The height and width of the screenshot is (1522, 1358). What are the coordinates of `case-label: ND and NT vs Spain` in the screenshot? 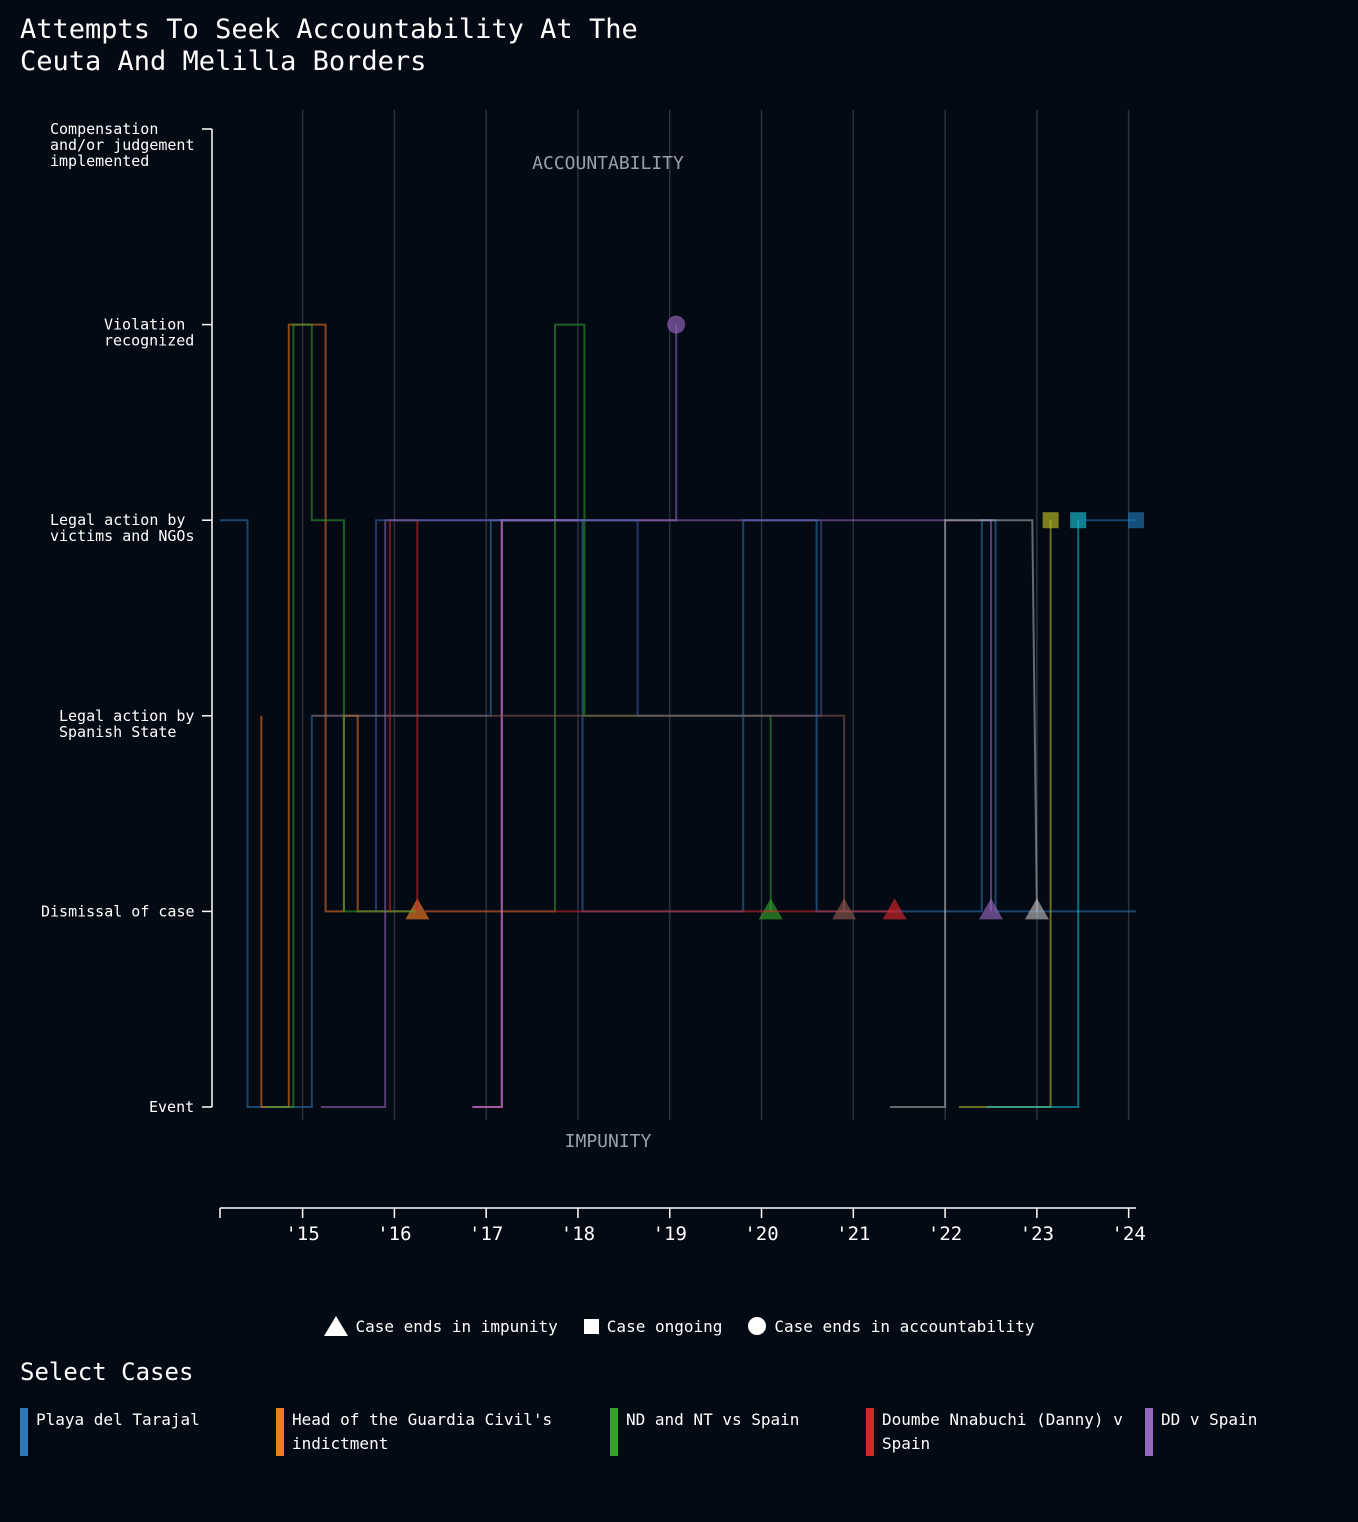 It's located at (713, 1419).